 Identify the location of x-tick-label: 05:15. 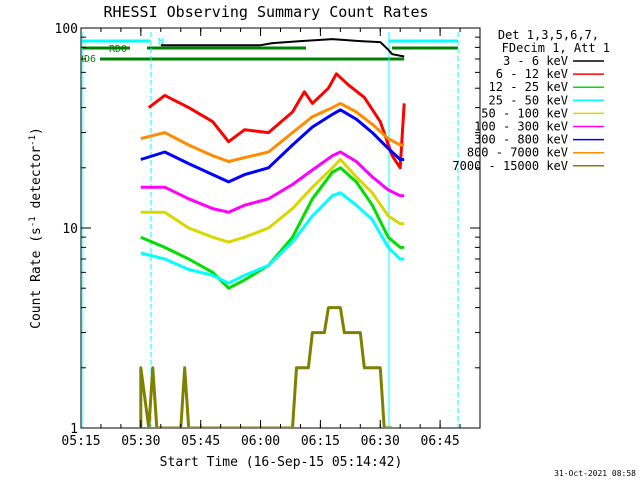
(80, 441).